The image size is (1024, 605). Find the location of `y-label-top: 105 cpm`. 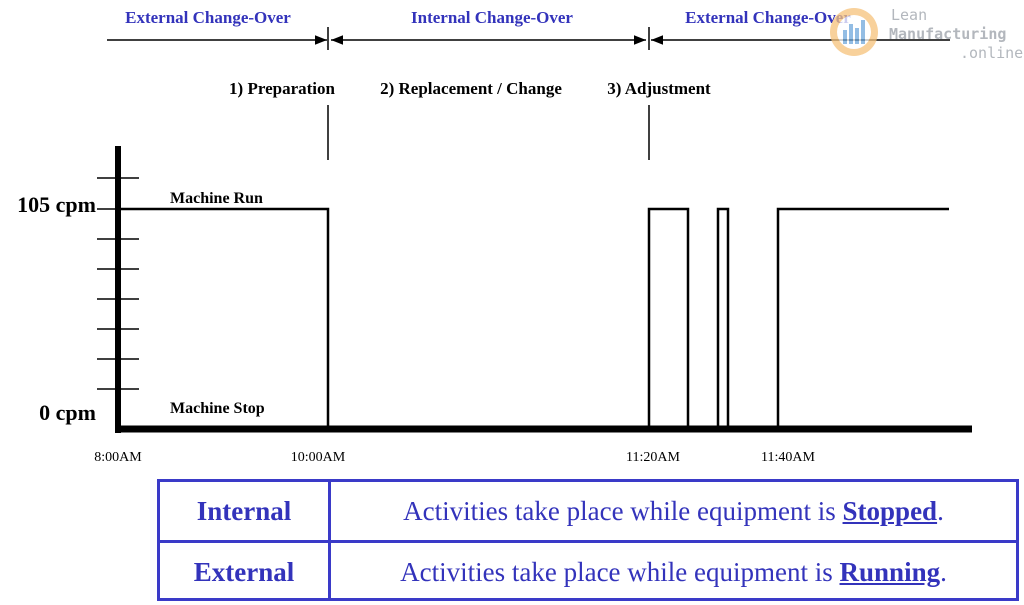

y-label-top: 105 cpm is located at coordinates (56, 204).